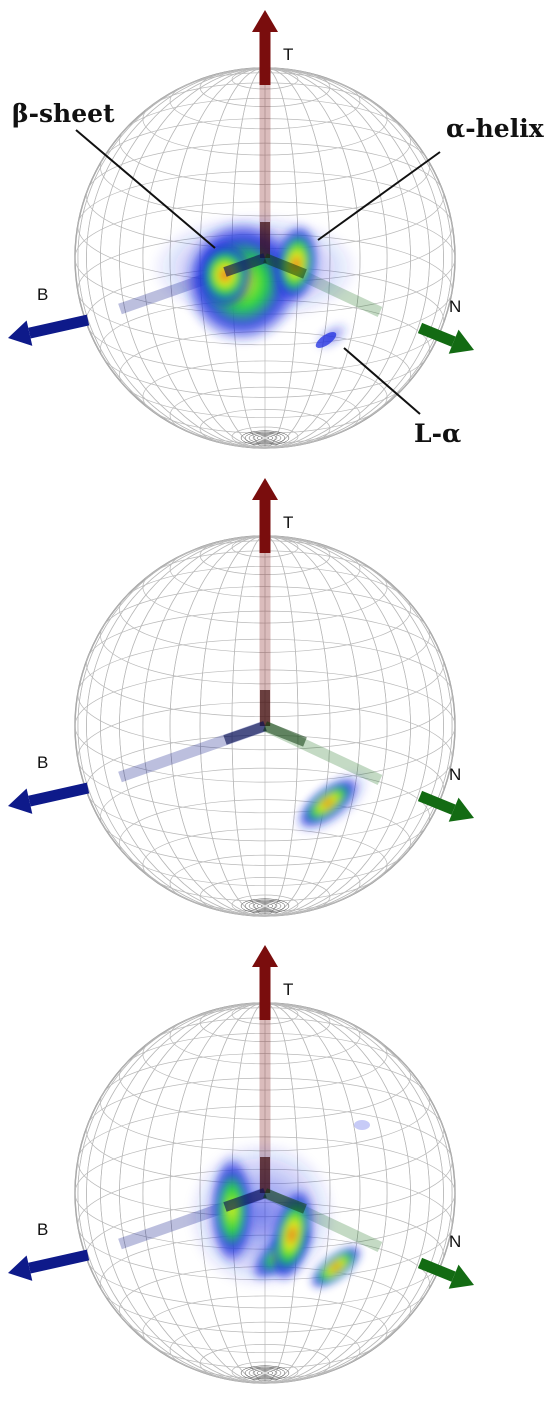  What do you see at coordinates (437, 433) in the screenshot?
I see `left-alpha-label: L-α` at bounding box center [437, 433].